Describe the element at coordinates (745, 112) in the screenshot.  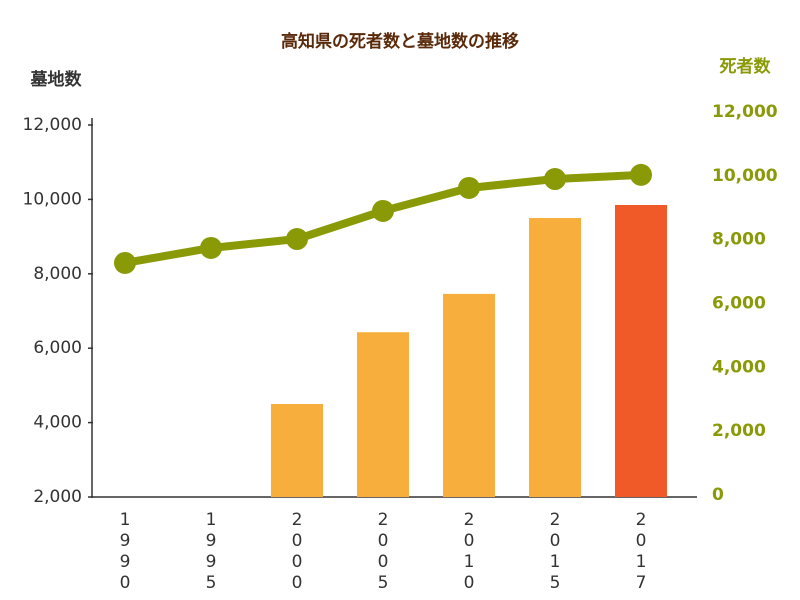
I see `y2-tick-label: 12,000` at that location.